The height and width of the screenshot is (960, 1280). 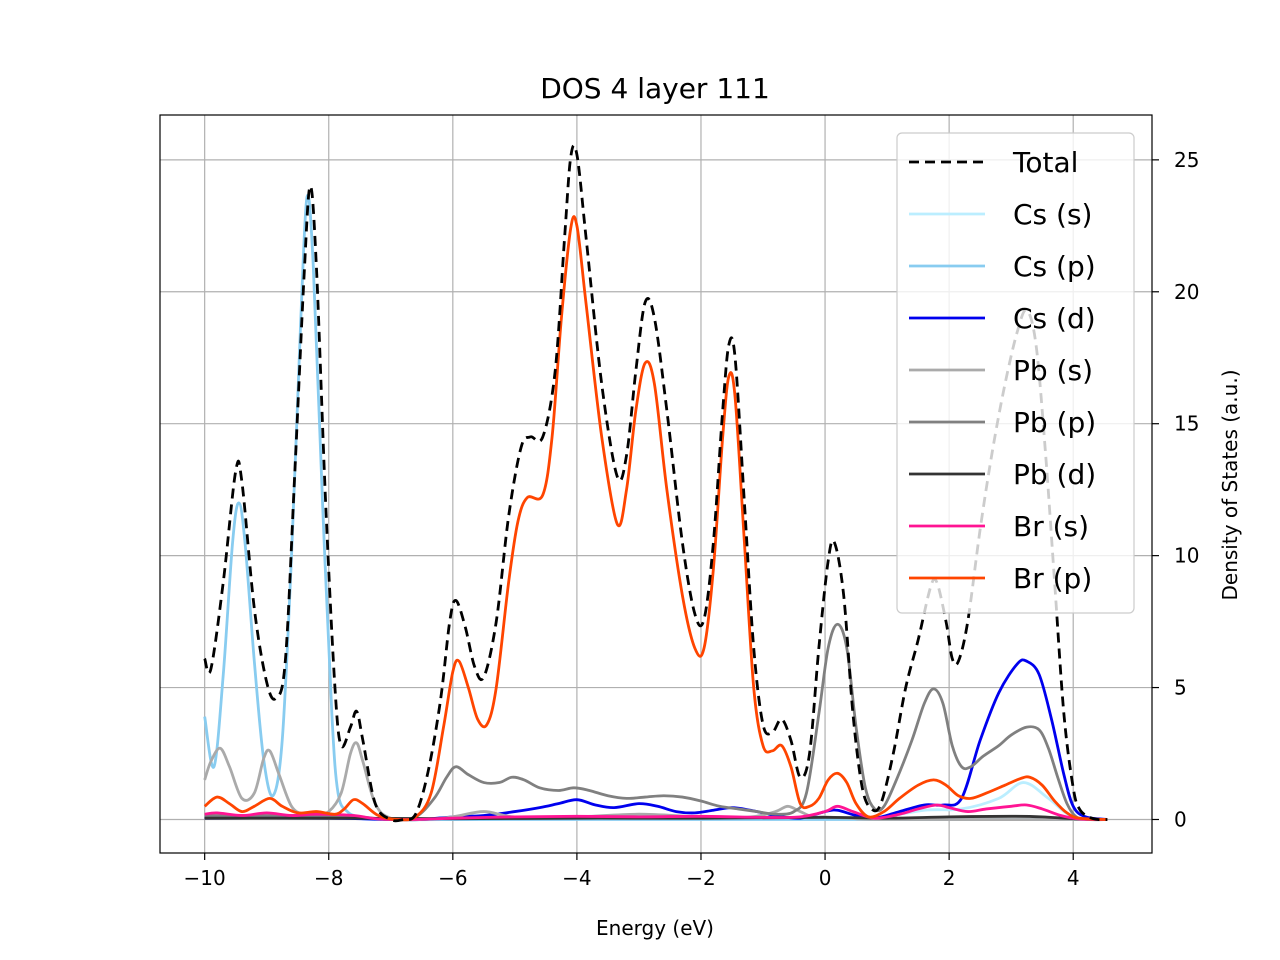 What do you see at coordinates (1053, 370) in the screenshot?
I see `legend-label-pb-s: Pb (s)` at bounding box center [1053, 370].